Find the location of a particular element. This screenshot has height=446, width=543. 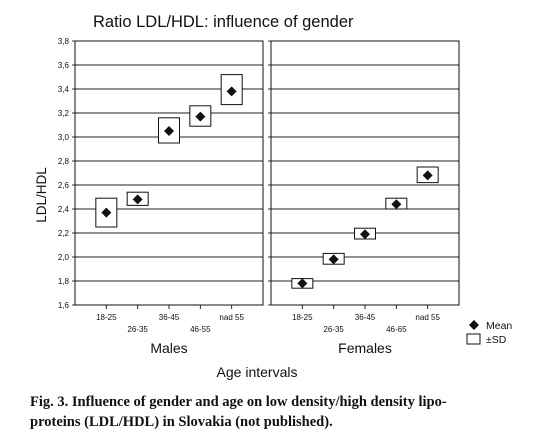

legend-mean-marker is located at coordinates (474, 325).